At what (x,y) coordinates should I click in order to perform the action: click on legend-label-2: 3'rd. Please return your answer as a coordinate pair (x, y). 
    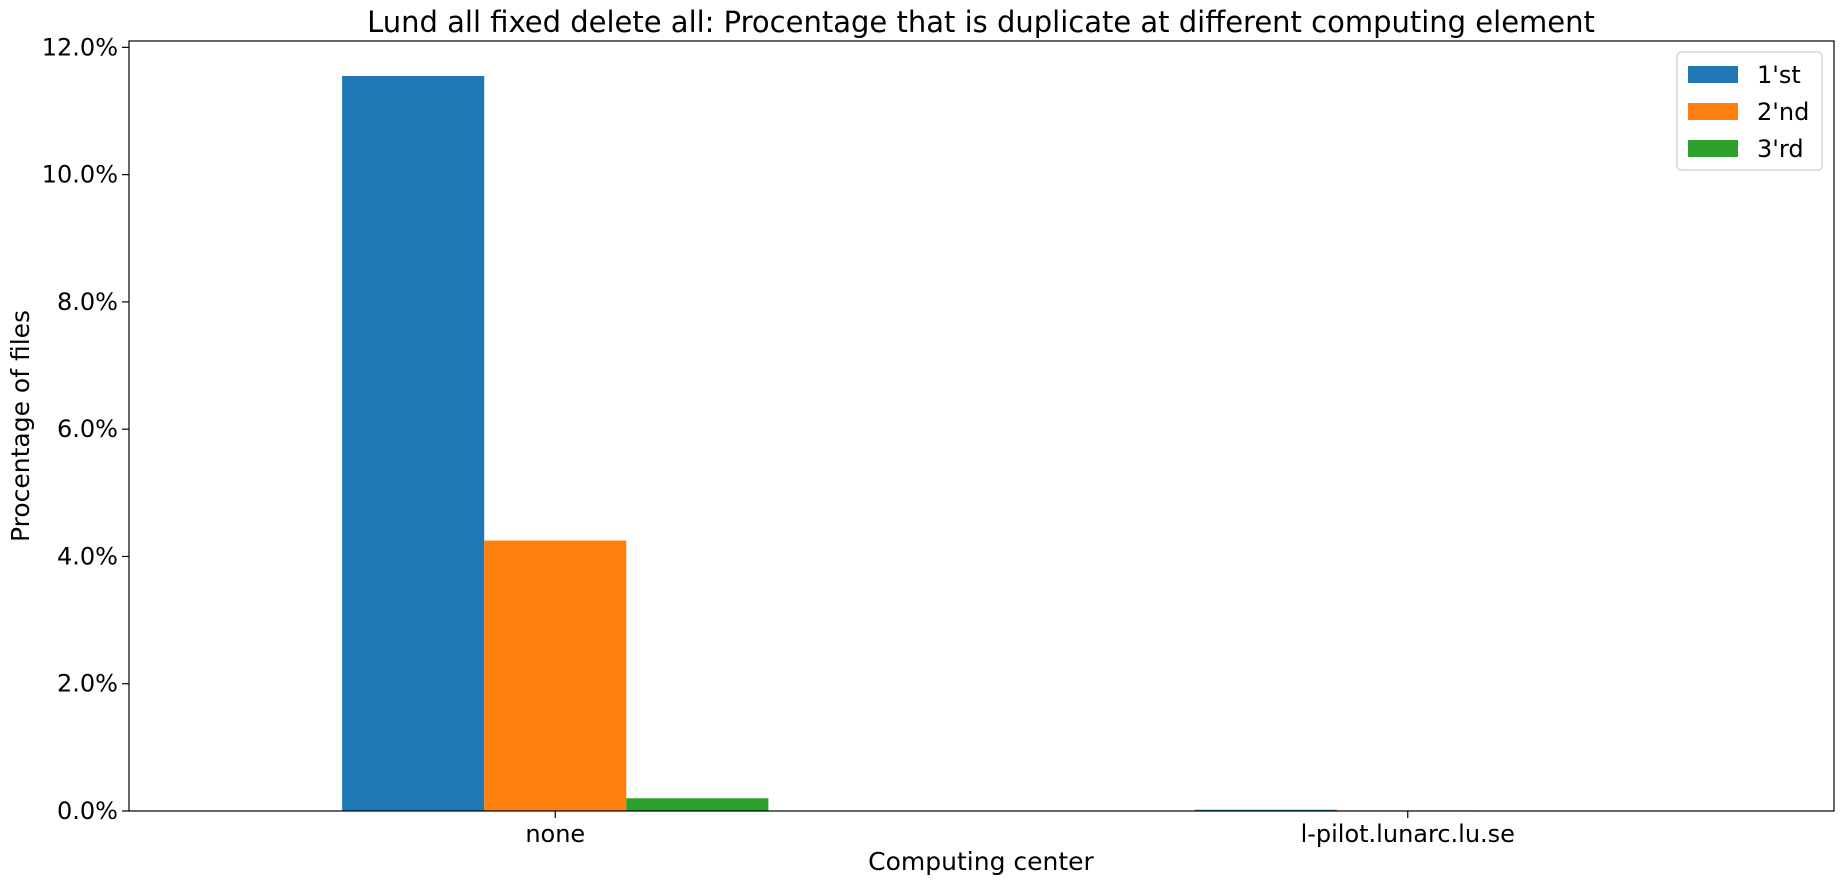
    Looking at the image, I should click on (1780, 149).